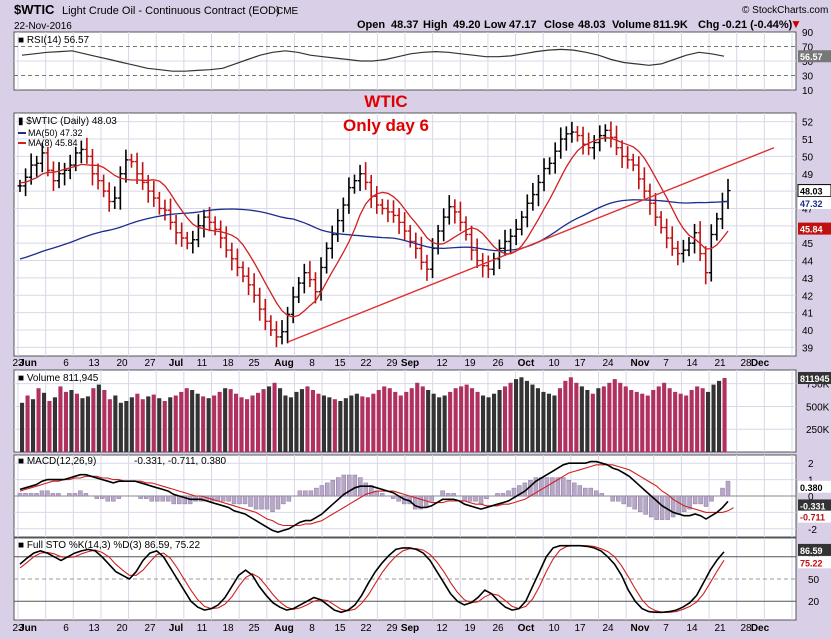  I want to click on stochastic-k-last-tag-text: 86.59, so click(811, 551).